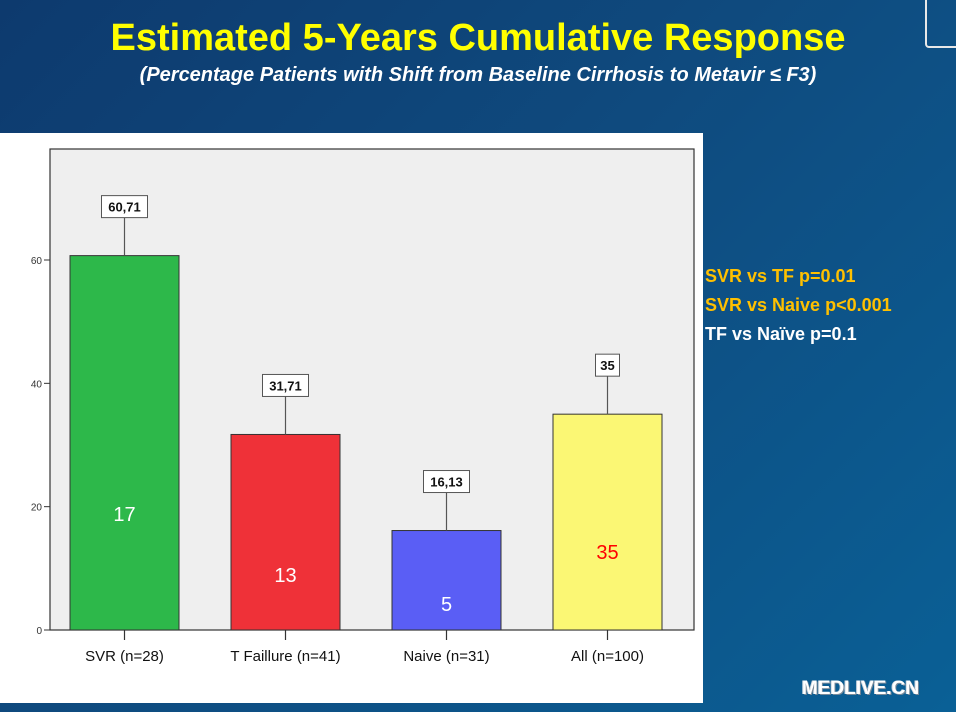 This screenshot has height=712, width=956. What do you see at coordinates (37, 261) in the screenshot?
I see `y-tick-label: 60` at bounding box center [37, 261].